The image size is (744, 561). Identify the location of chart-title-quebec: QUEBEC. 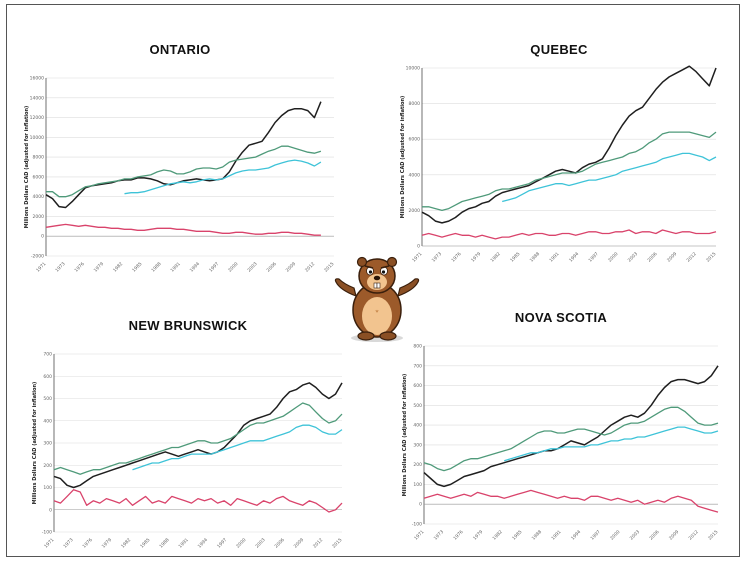
(559, 49).